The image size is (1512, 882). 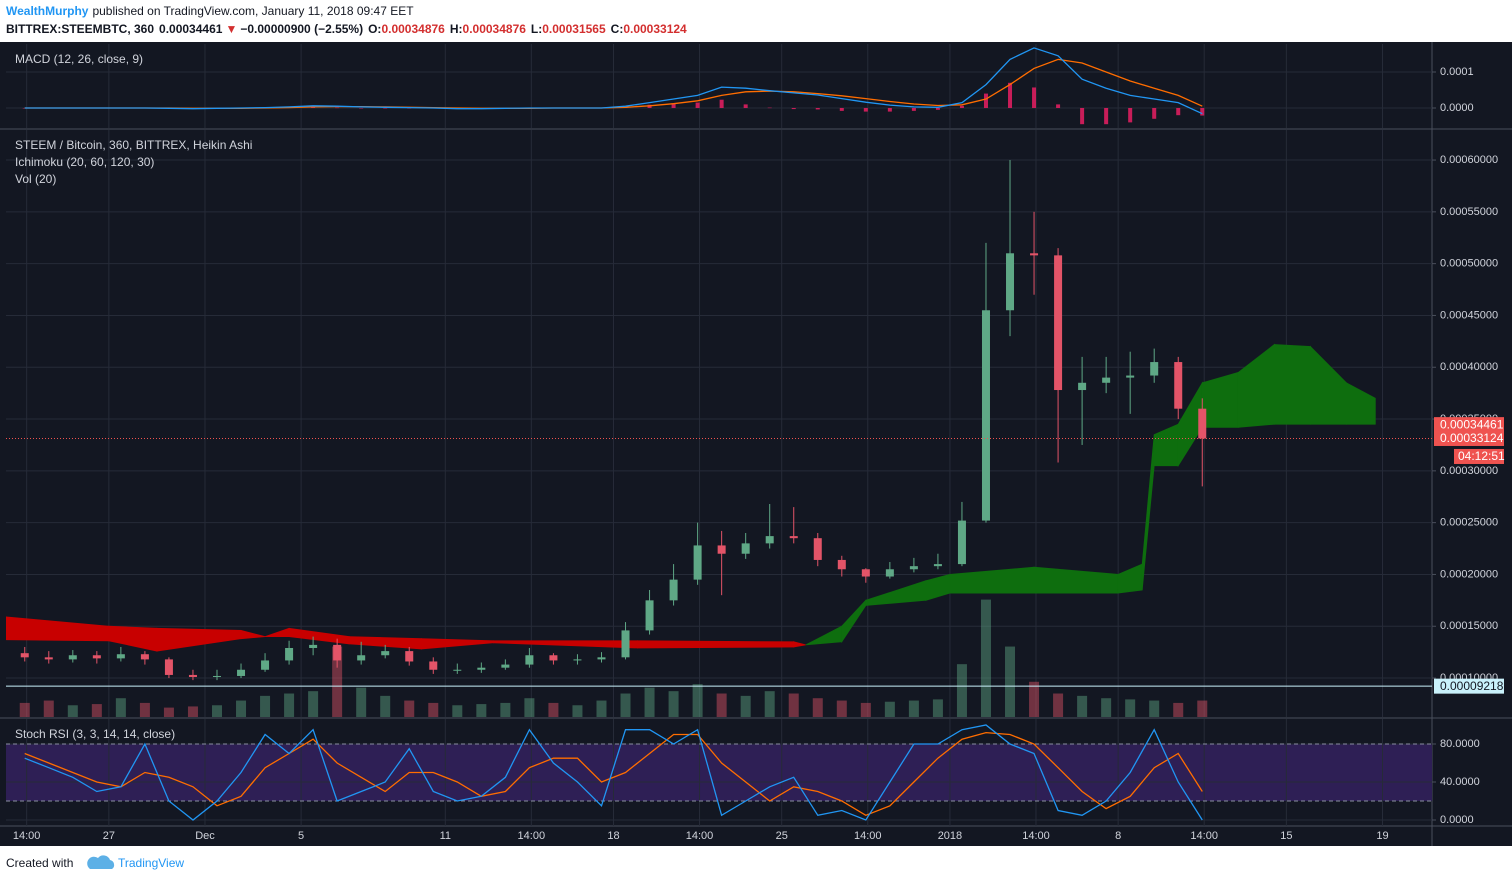 I want to click on stoch-k-line, so click(x=613, y=772).